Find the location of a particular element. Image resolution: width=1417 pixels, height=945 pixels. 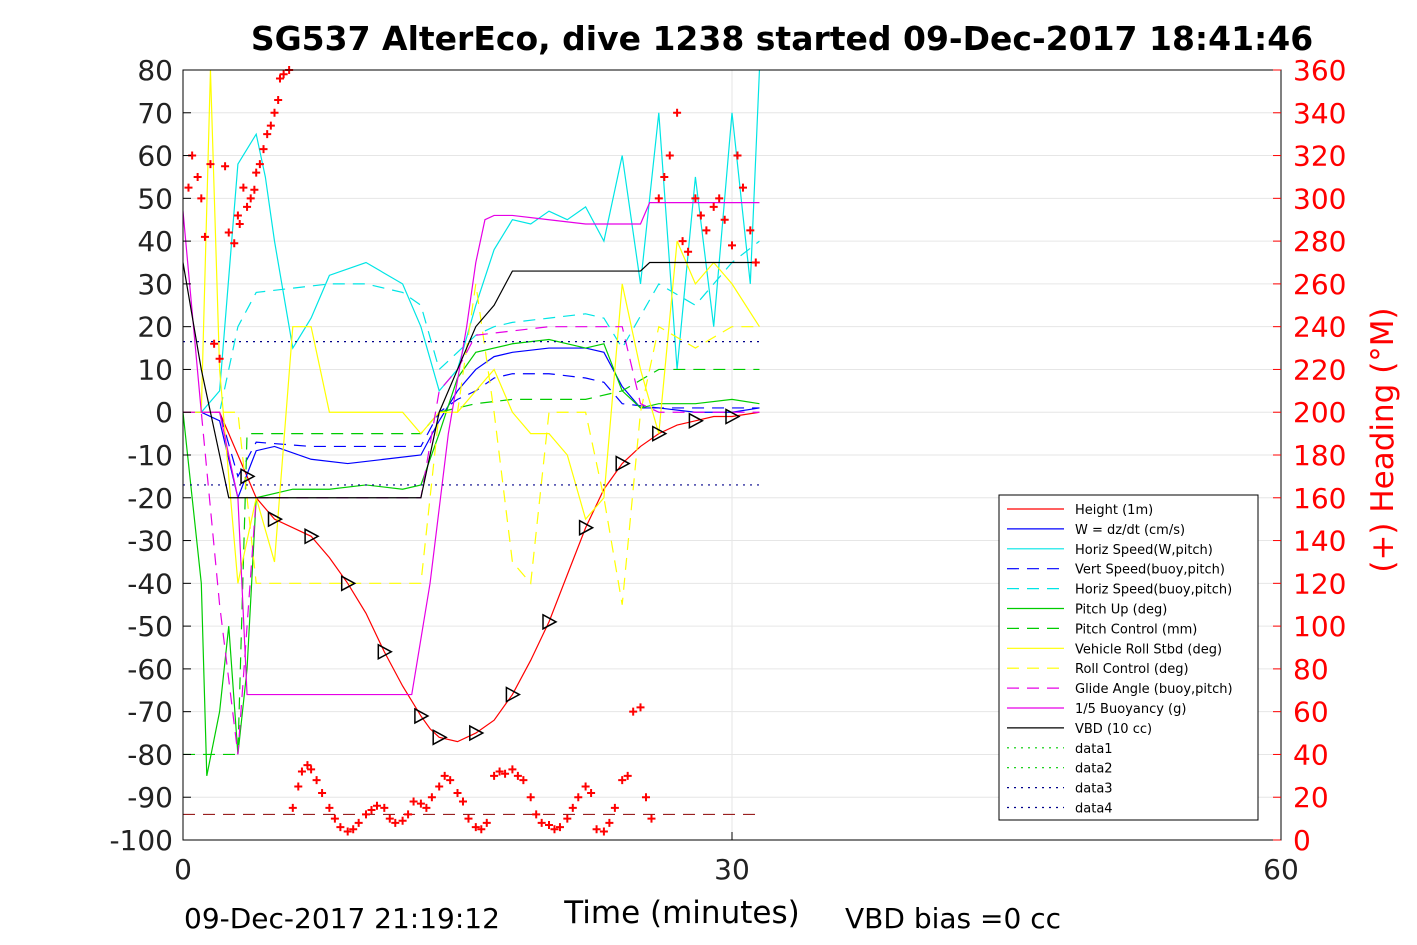

legend-label: W = dz/dt (cm/s) is located at coordinates (1130, 530).